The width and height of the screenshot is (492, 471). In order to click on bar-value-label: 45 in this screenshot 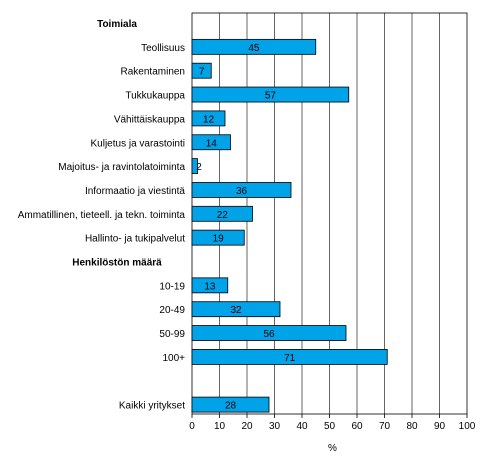, I will do `click(254, 48)`.